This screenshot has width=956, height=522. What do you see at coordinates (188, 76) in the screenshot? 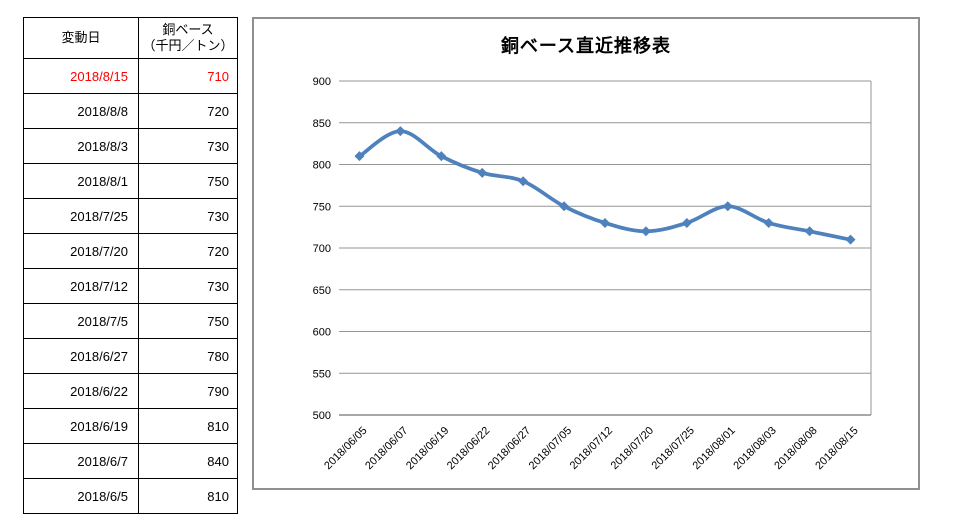
I see `value-cell: 710` at bounding box center [188, 76].